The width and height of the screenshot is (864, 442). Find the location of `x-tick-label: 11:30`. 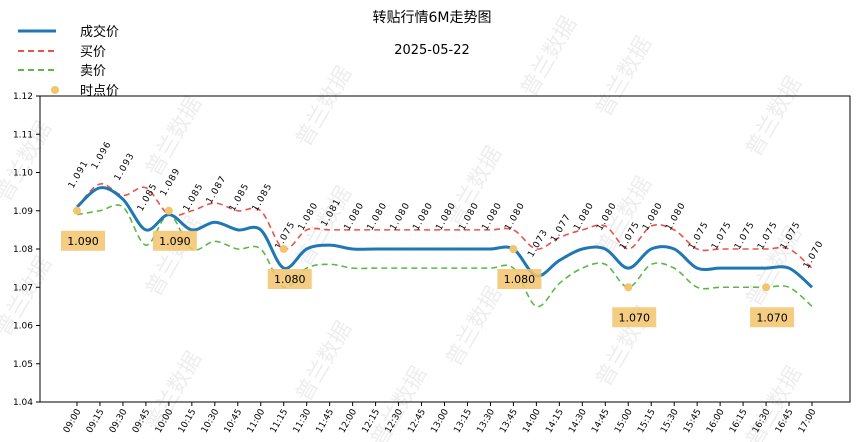

x-tick-label: 11:30 is located at coordinates (303, 421).